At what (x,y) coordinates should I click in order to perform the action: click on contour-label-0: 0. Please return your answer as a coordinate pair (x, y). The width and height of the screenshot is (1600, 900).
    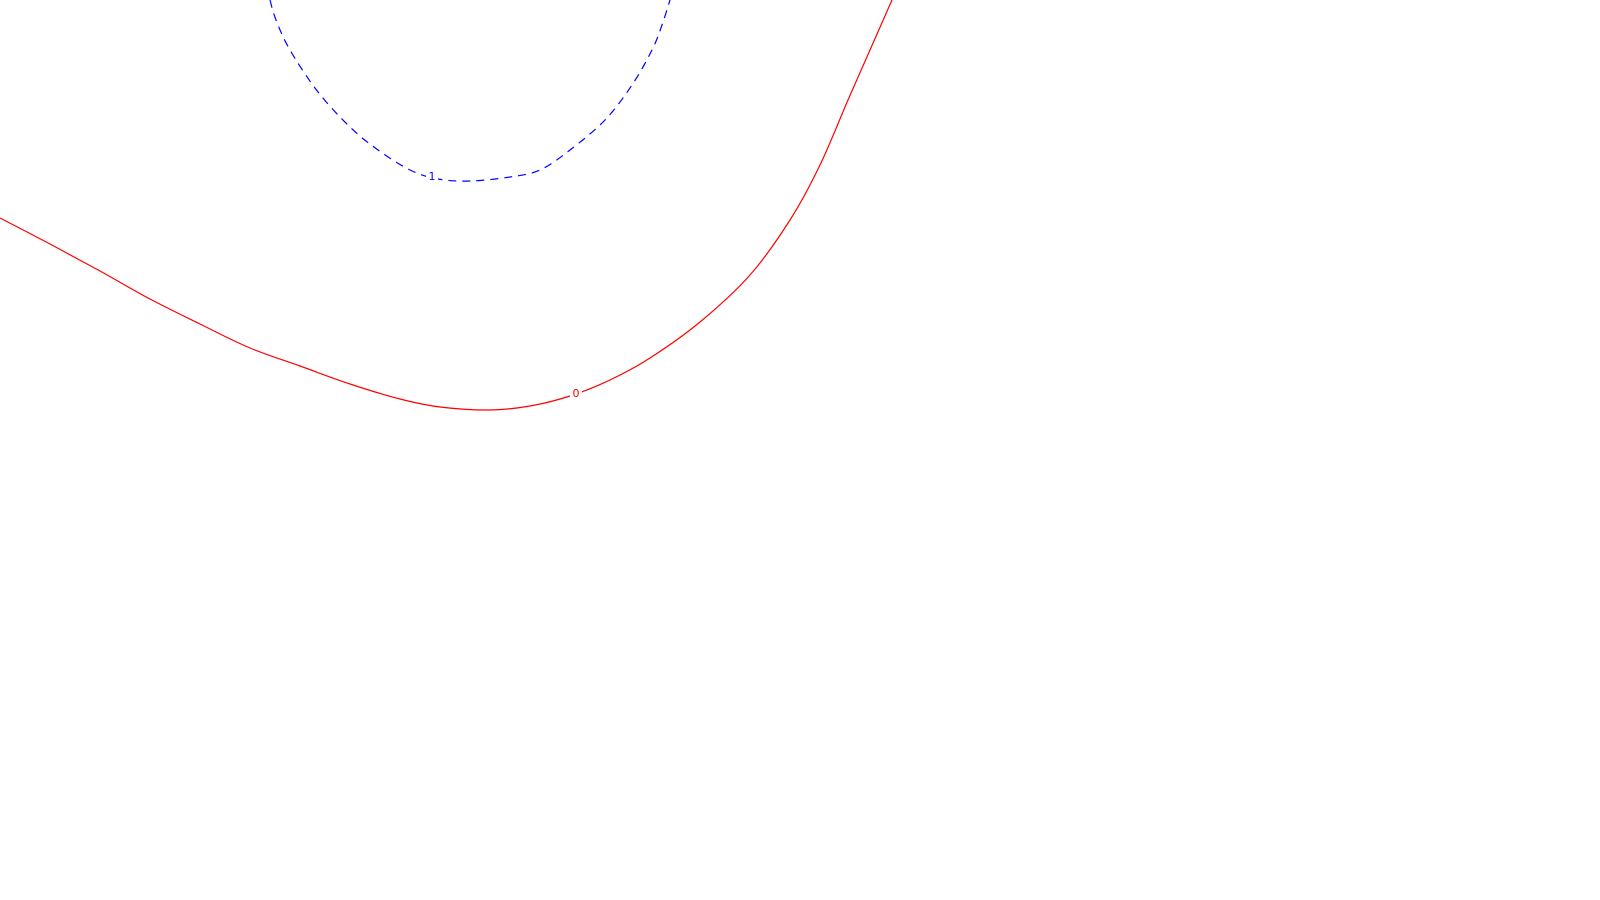
    Looking at the image, I should click on (576, 393).